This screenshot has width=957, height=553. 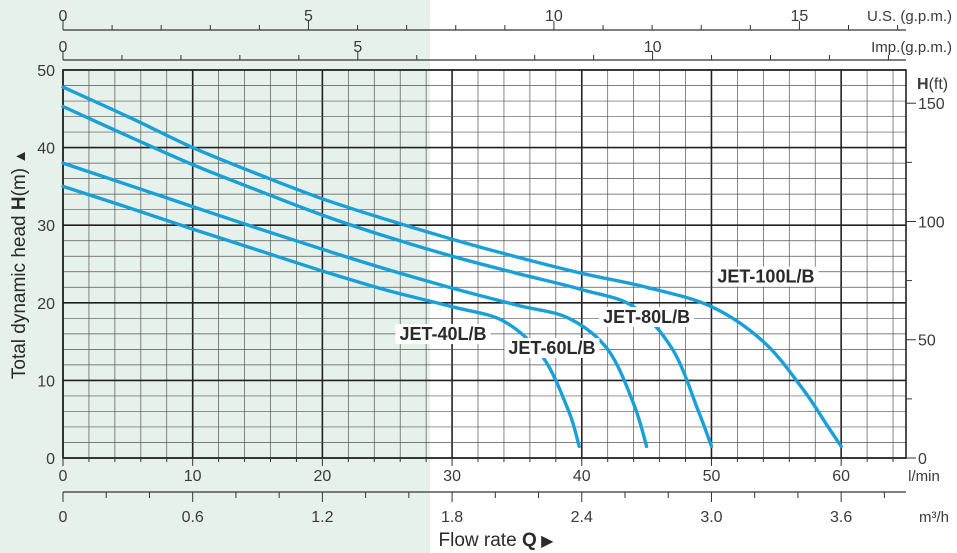 I want to click on m3h-tick-label: 0, so click(x=63, y=517).